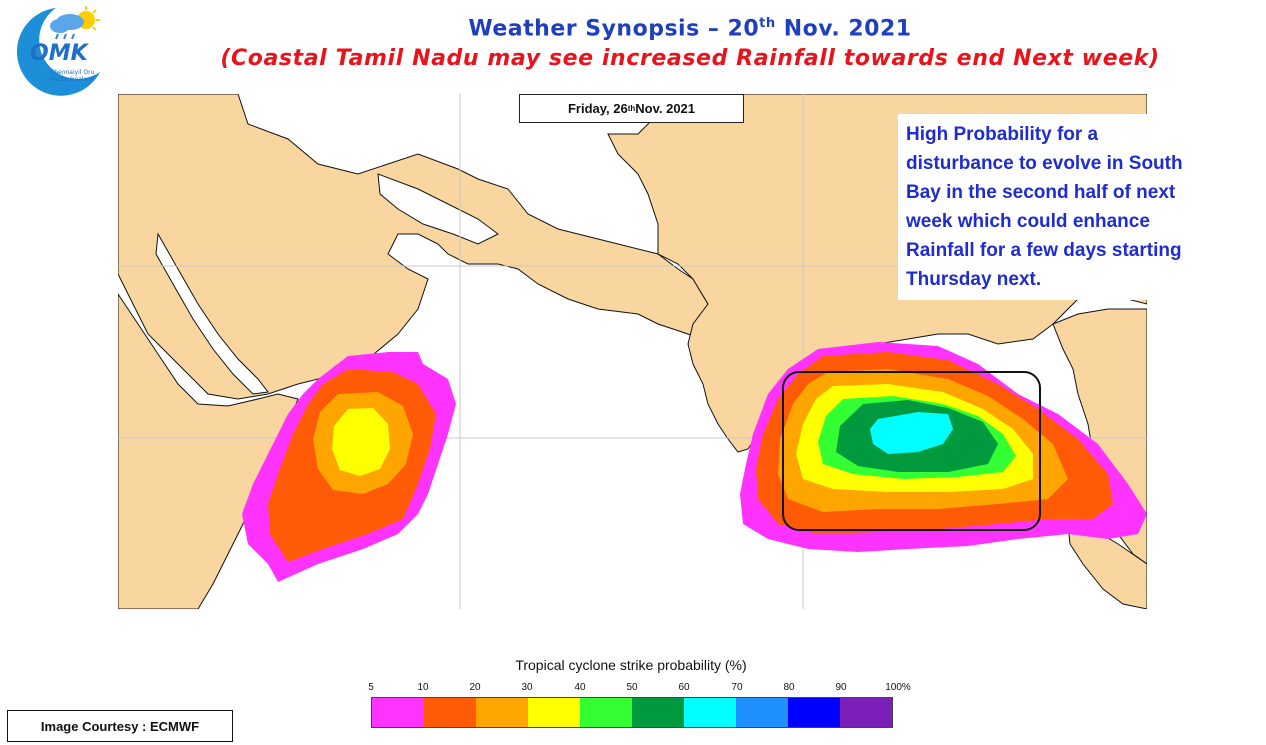 Image resolution: width=1266 pixels, height=745 pixels. I want to click on note-line: High Probability for a, so click(1002, 134).